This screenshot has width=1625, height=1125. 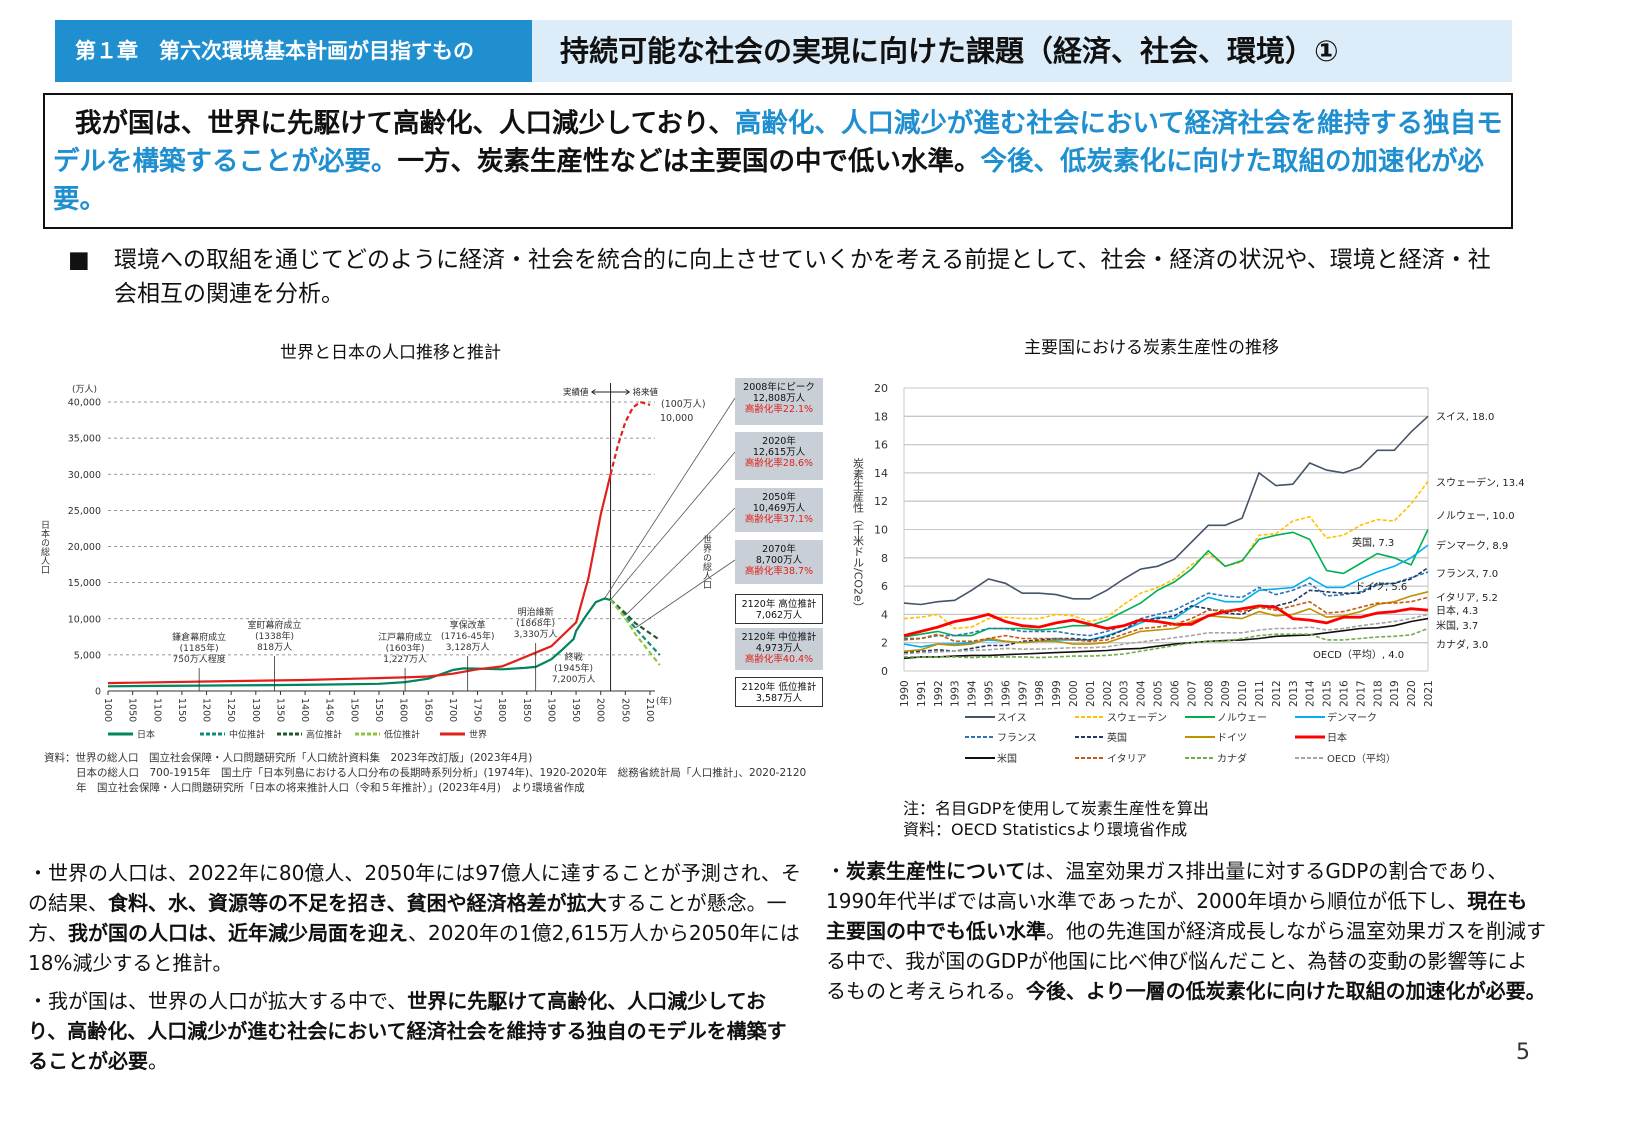 I want to click on carbon-source: 資料：OECD Statisticsより環境省作成, so click(x=1045, y=829).